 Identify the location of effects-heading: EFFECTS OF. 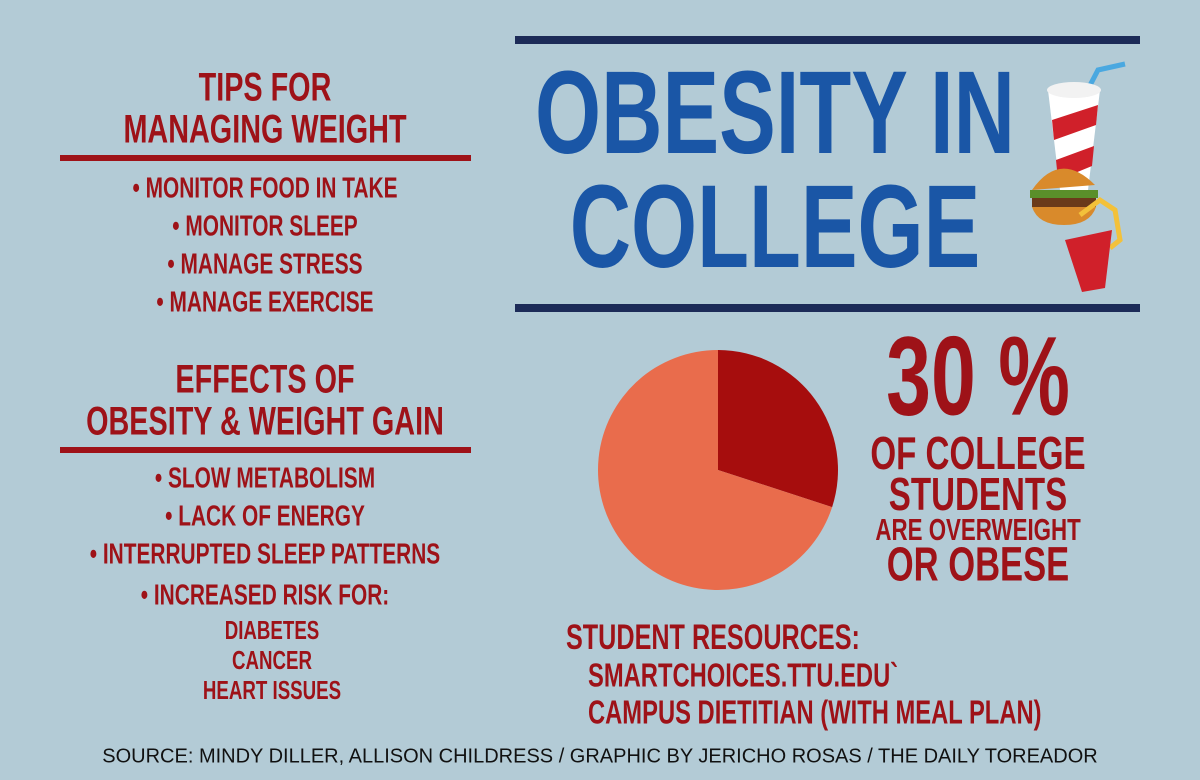
(264, 379).